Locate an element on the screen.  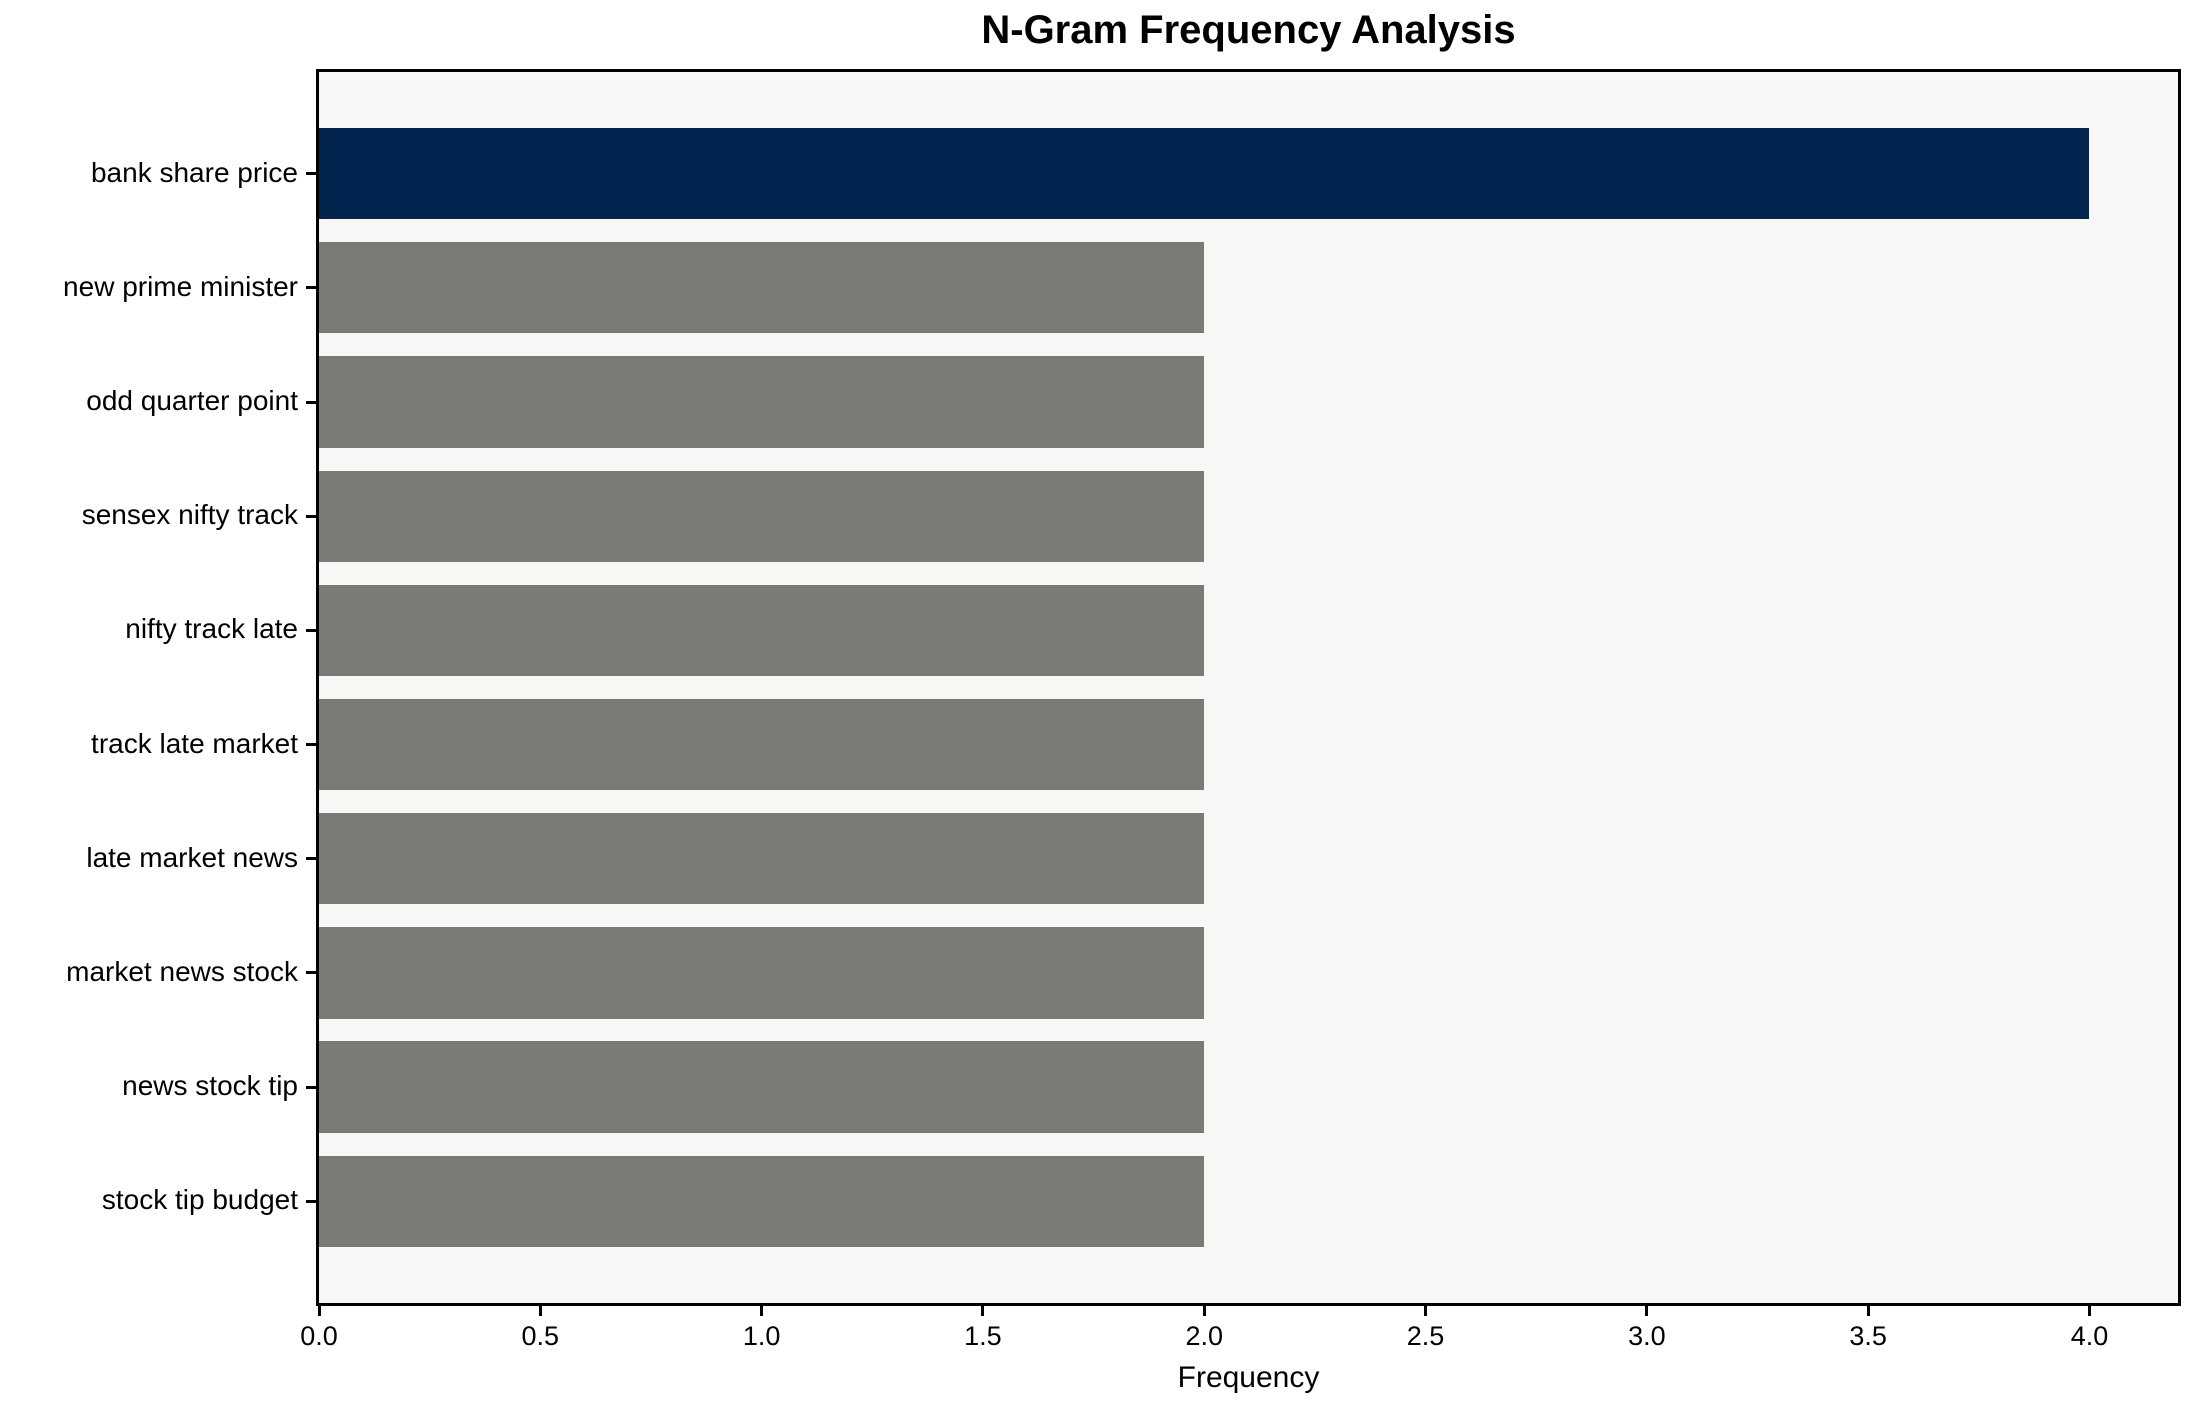
y-axis-label: nifty track late is located at coordinates (211, 629).